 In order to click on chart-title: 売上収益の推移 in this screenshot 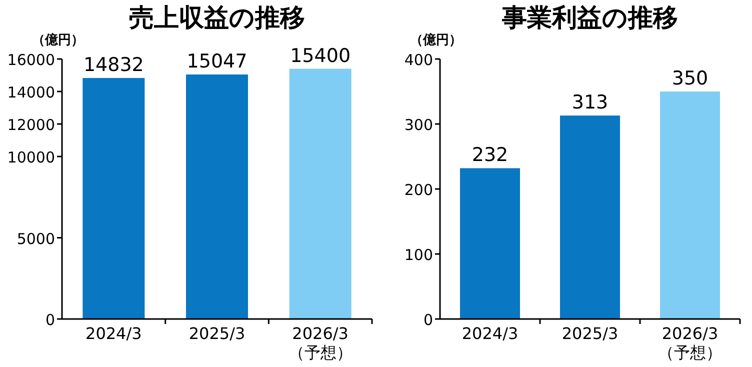, I will do `click(217, 17)`.